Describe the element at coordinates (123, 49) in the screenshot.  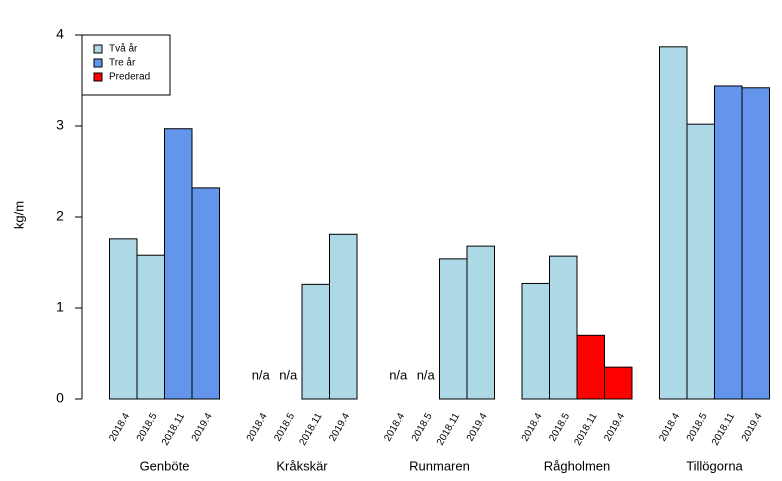
I see `legend-label: Två år` at that location.